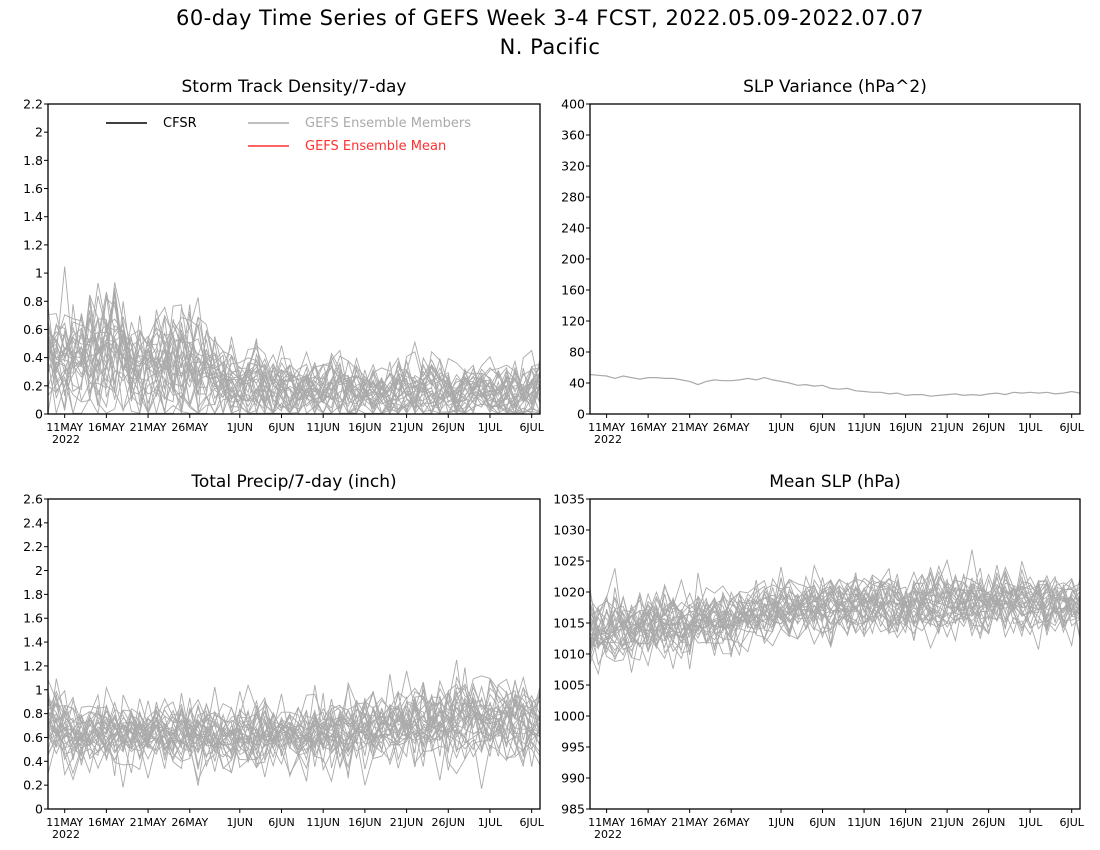  I want to click on y-tick-label: 2, so click(39, 570).